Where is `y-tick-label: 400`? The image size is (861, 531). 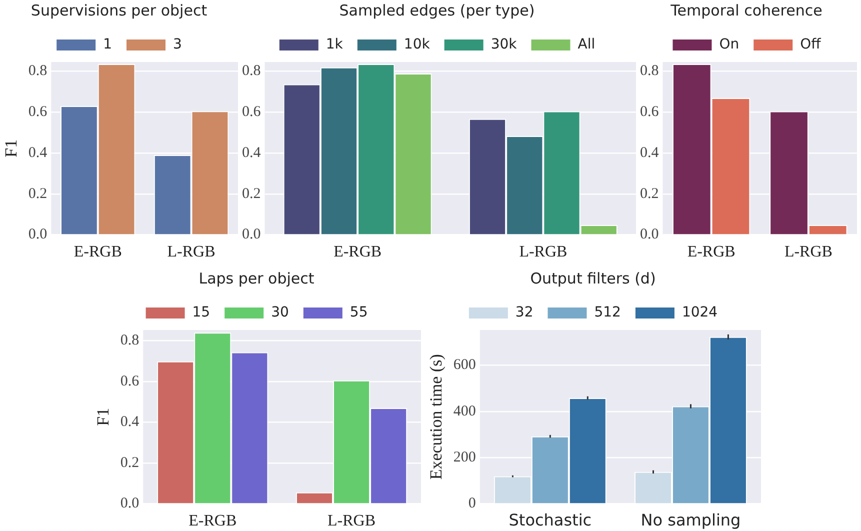 y-tick-label: 400 is located at coordinates (464, 411).